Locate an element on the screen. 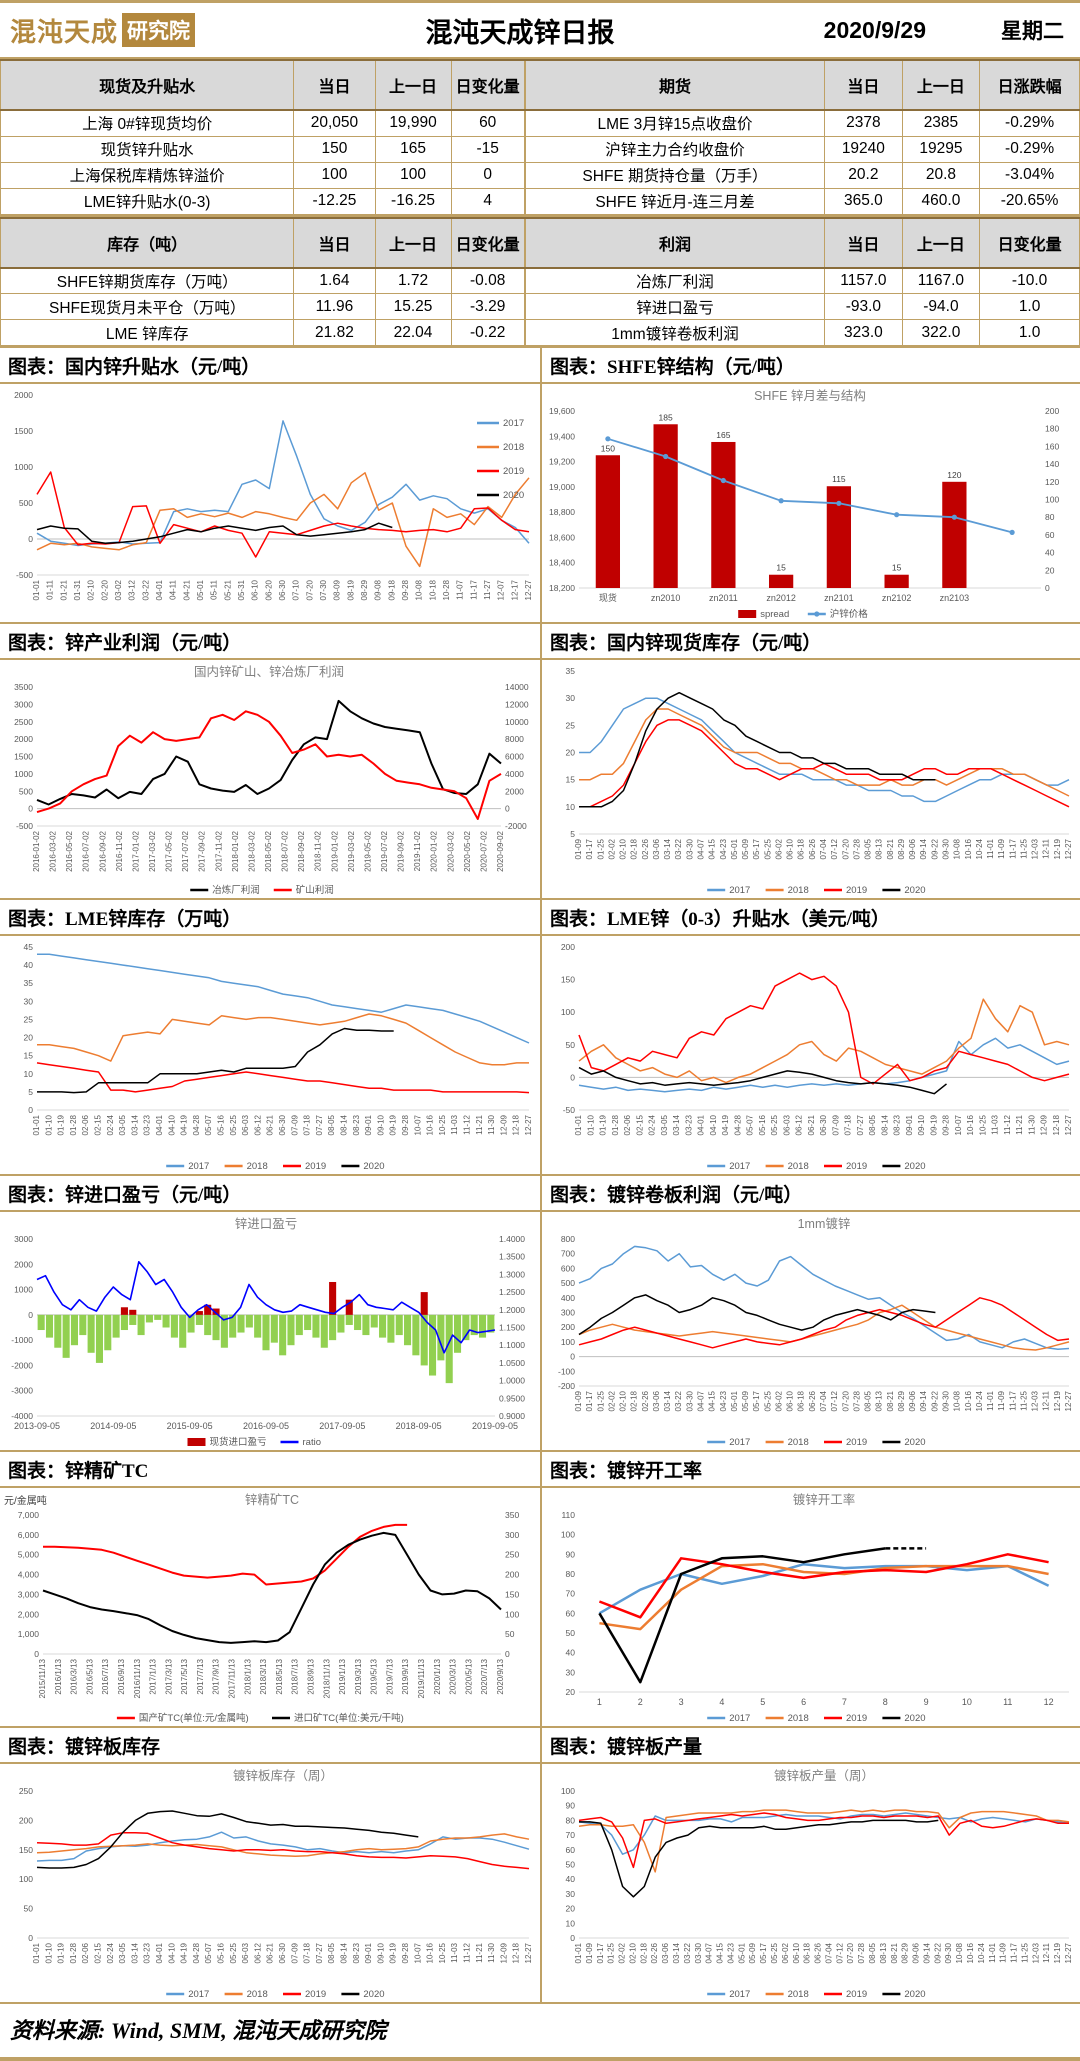  svg-text: 11-30 is located at coordinates (491, 1124).